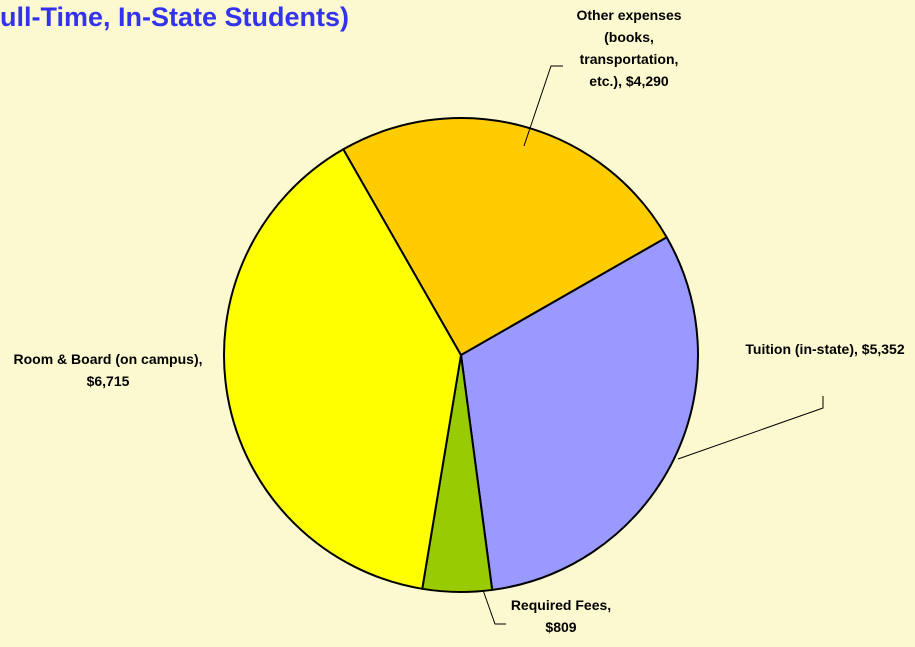  I want to click on value-label: $4,290, so click(647, 81).